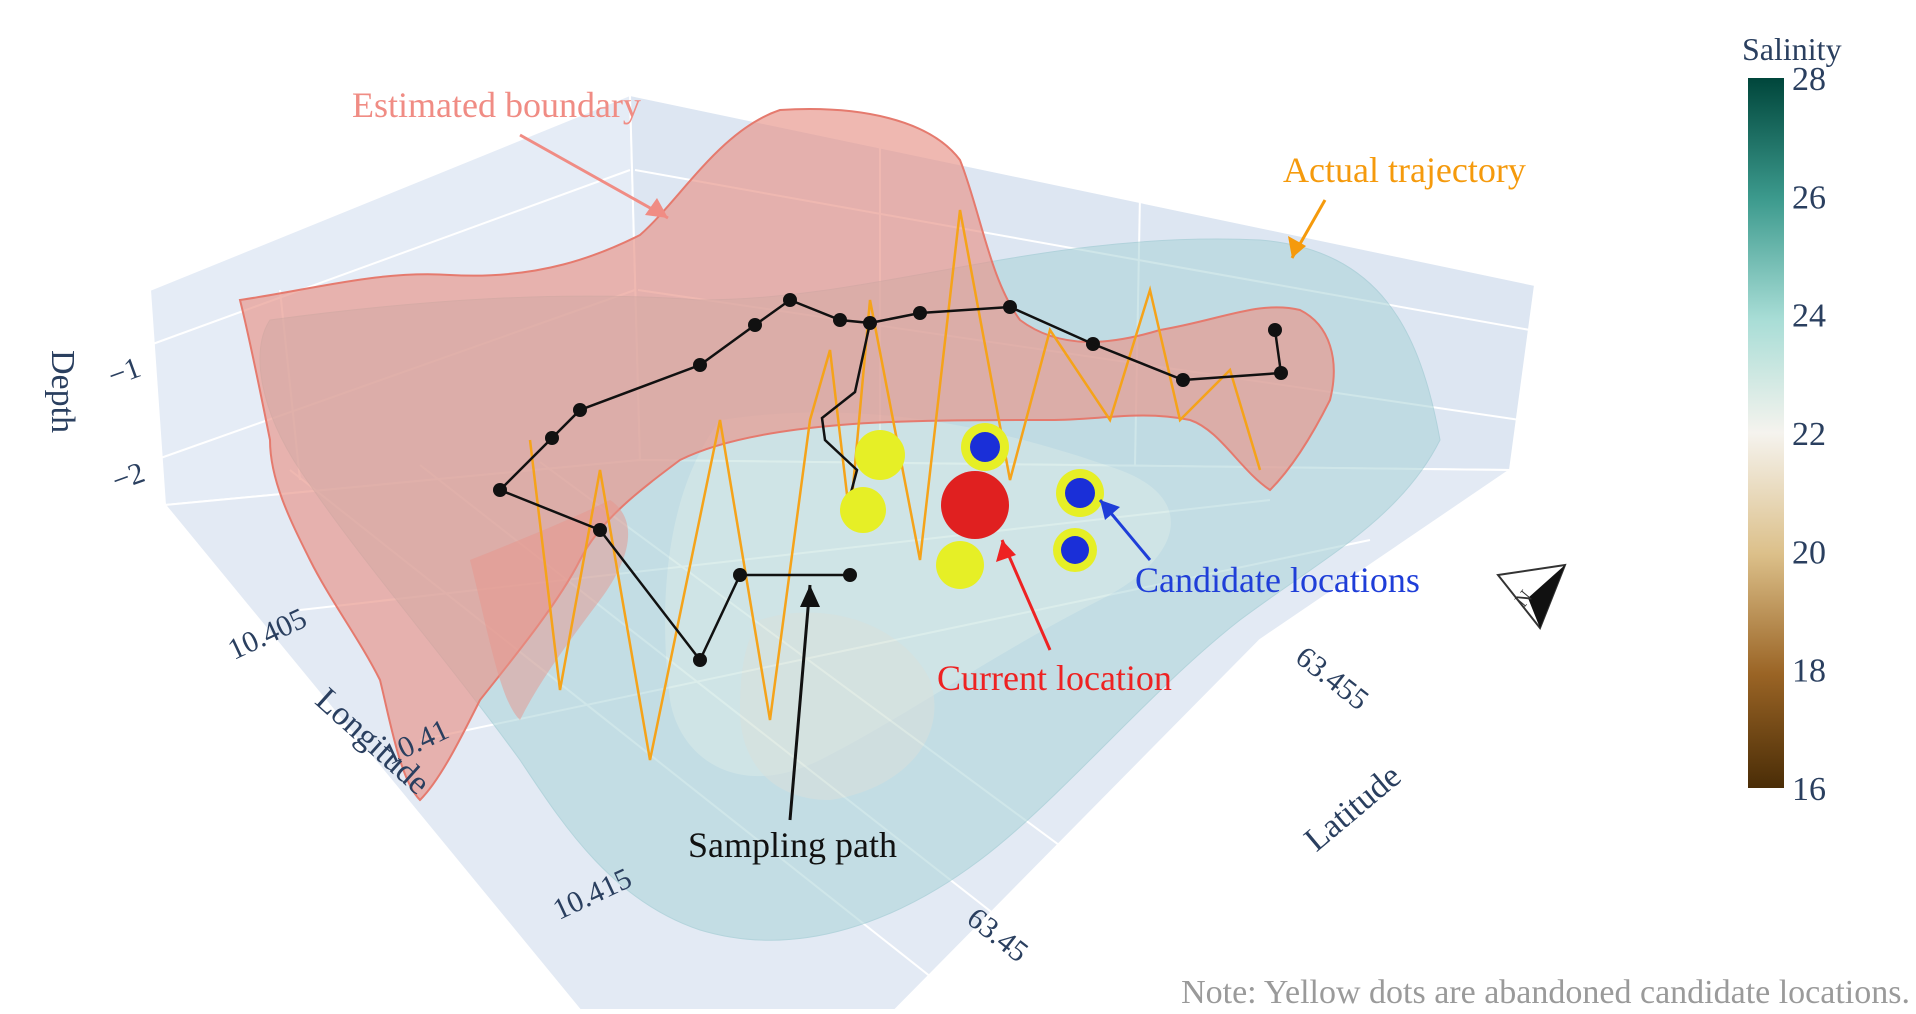  I want to click on colorbar-tick-label: 20, so click(1809, 552).